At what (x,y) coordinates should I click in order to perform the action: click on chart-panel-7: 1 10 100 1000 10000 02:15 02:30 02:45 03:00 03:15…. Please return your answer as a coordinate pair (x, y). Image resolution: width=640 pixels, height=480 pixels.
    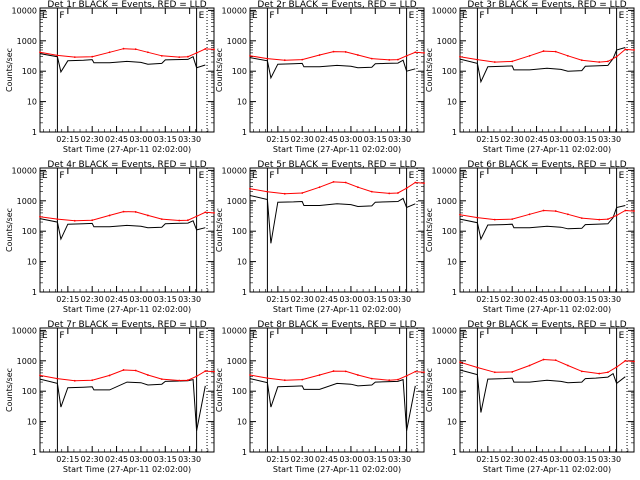
    Looking at the image, I should click on (110, 397).